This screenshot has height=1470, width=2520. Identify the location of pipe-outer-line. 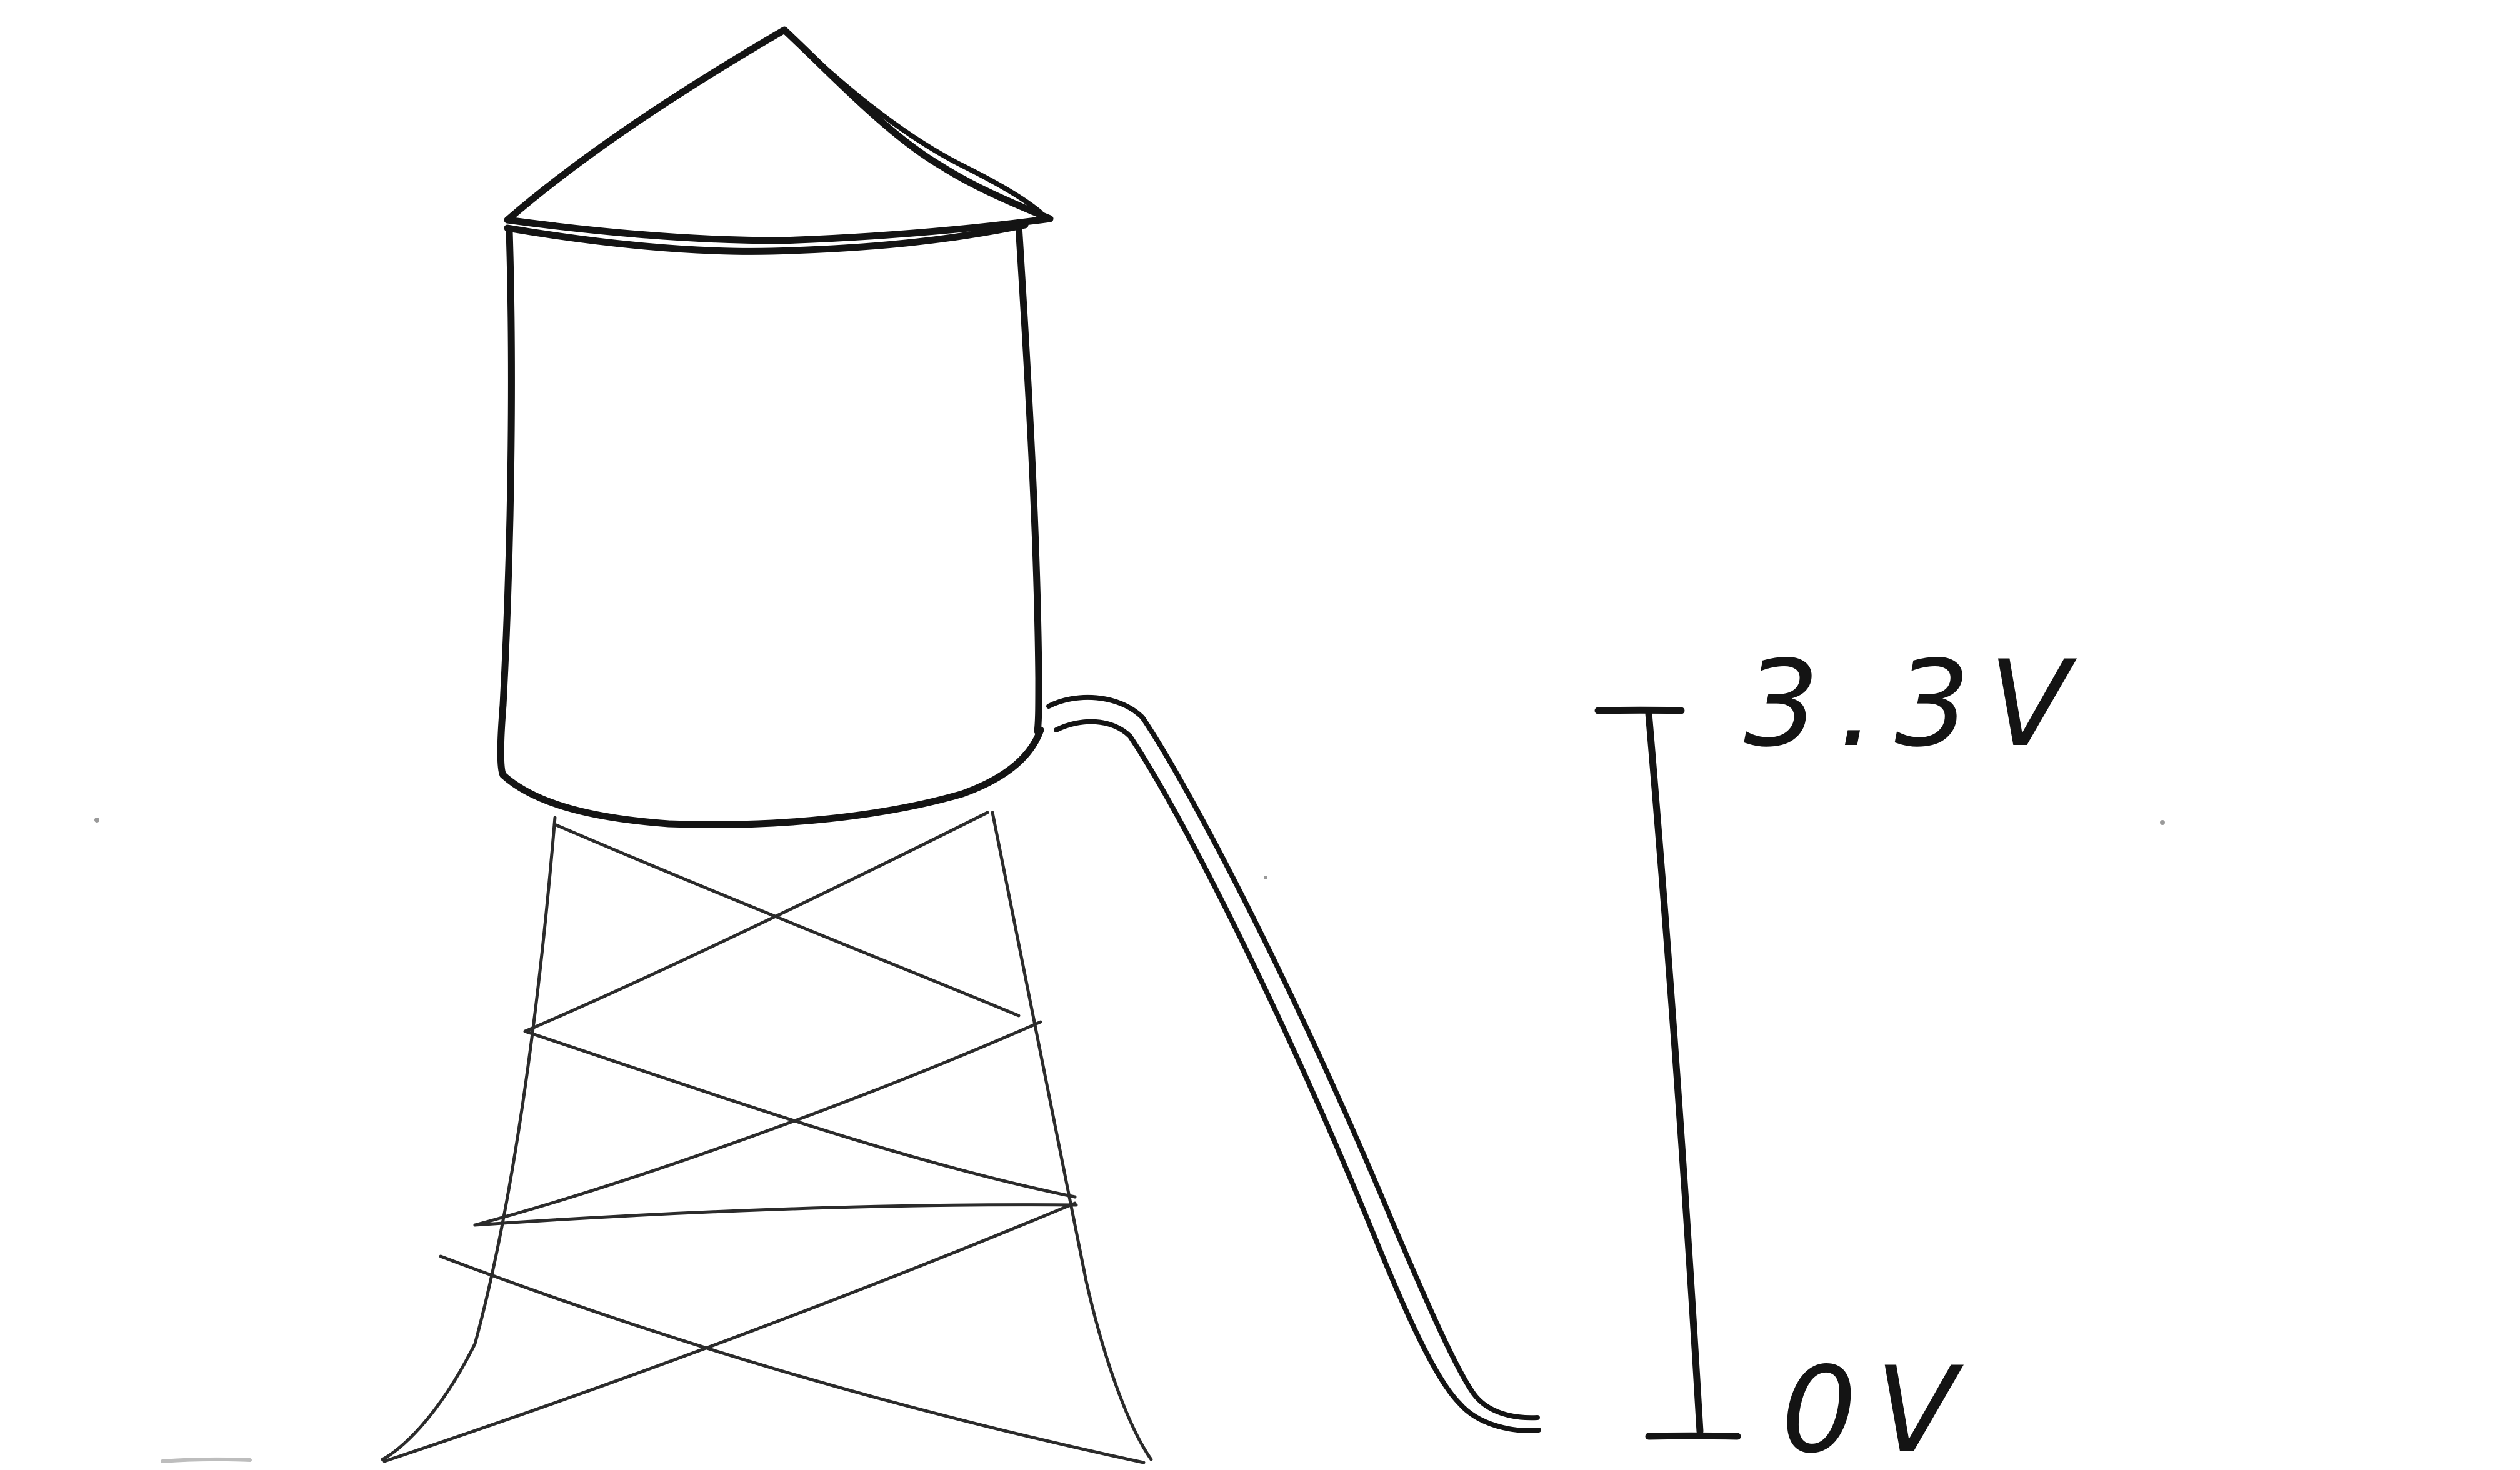
(1293, 1057).